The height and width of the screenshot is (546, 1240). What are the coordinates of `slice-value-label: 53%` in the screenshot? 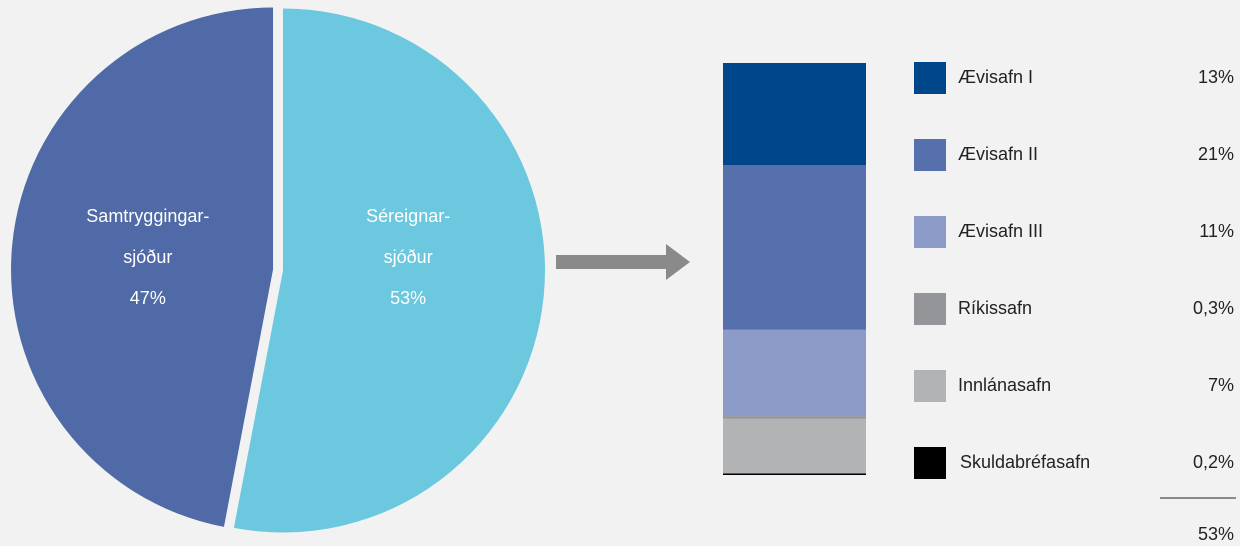 It's located at (408, 298).